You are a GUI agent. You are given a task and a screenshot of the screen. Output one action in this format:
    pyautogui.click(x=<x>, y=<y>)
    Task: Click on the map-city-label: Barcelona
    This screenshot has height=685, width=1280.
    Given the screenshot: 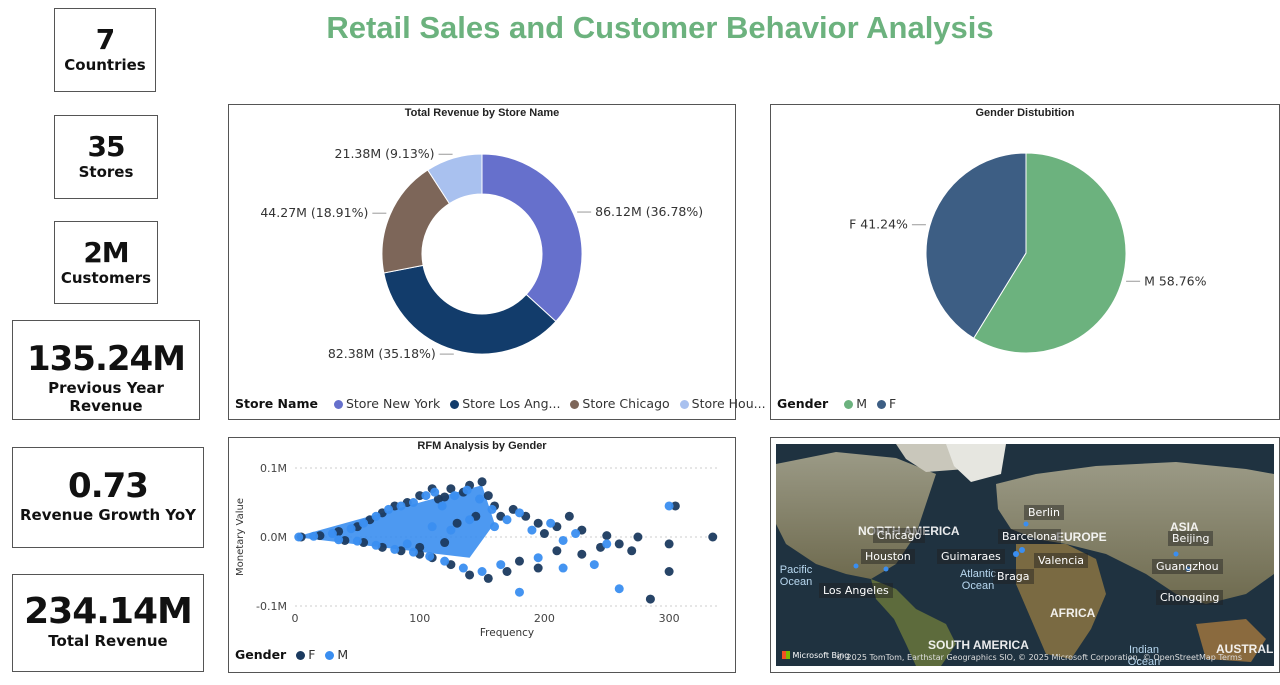 What is the action you would take?
    pyautogui.click(x=1029, y=536)
    